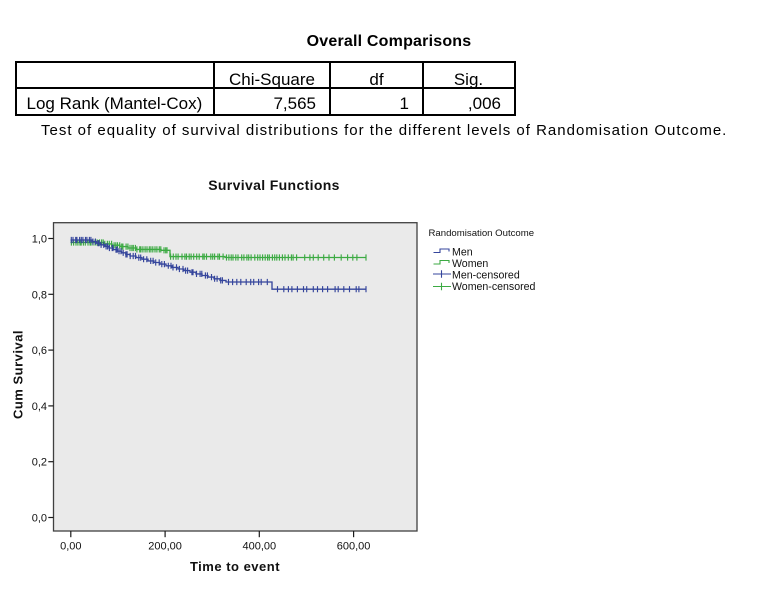 The image size is (769, 605). I want to click on svg-text: Time to event, so click(235, 566).